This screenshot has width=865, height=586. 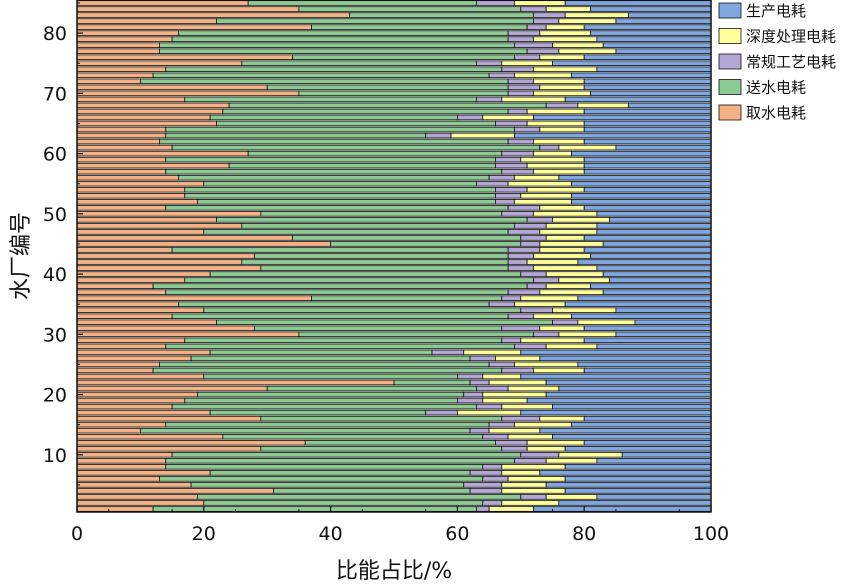 I want to click on y-axis: 10 20 30 40 50 60 70 80, so click(x=63, y=244).